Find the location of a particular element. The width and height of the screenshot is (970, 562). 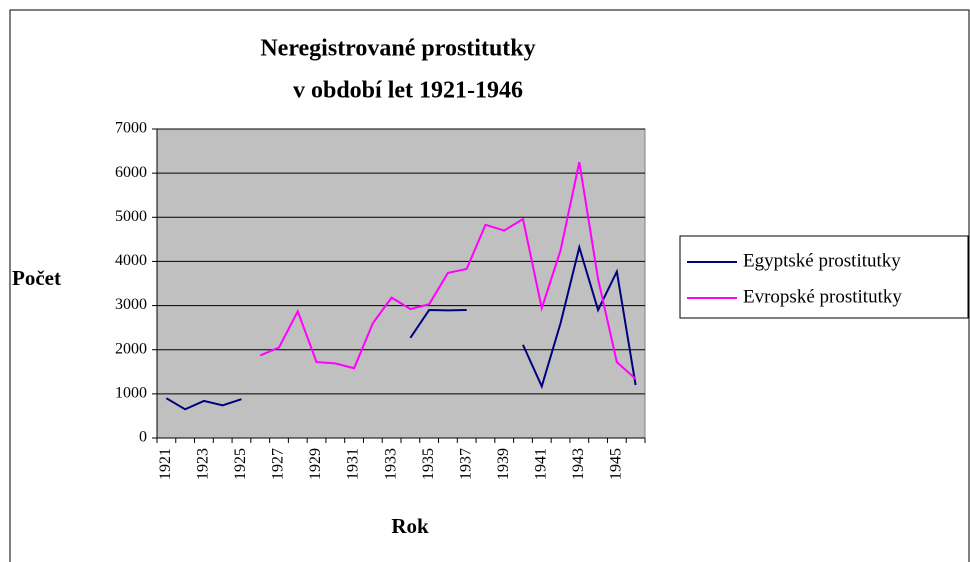

legend-label: Egyptské prostitutky is located at coordinates (822, 260).